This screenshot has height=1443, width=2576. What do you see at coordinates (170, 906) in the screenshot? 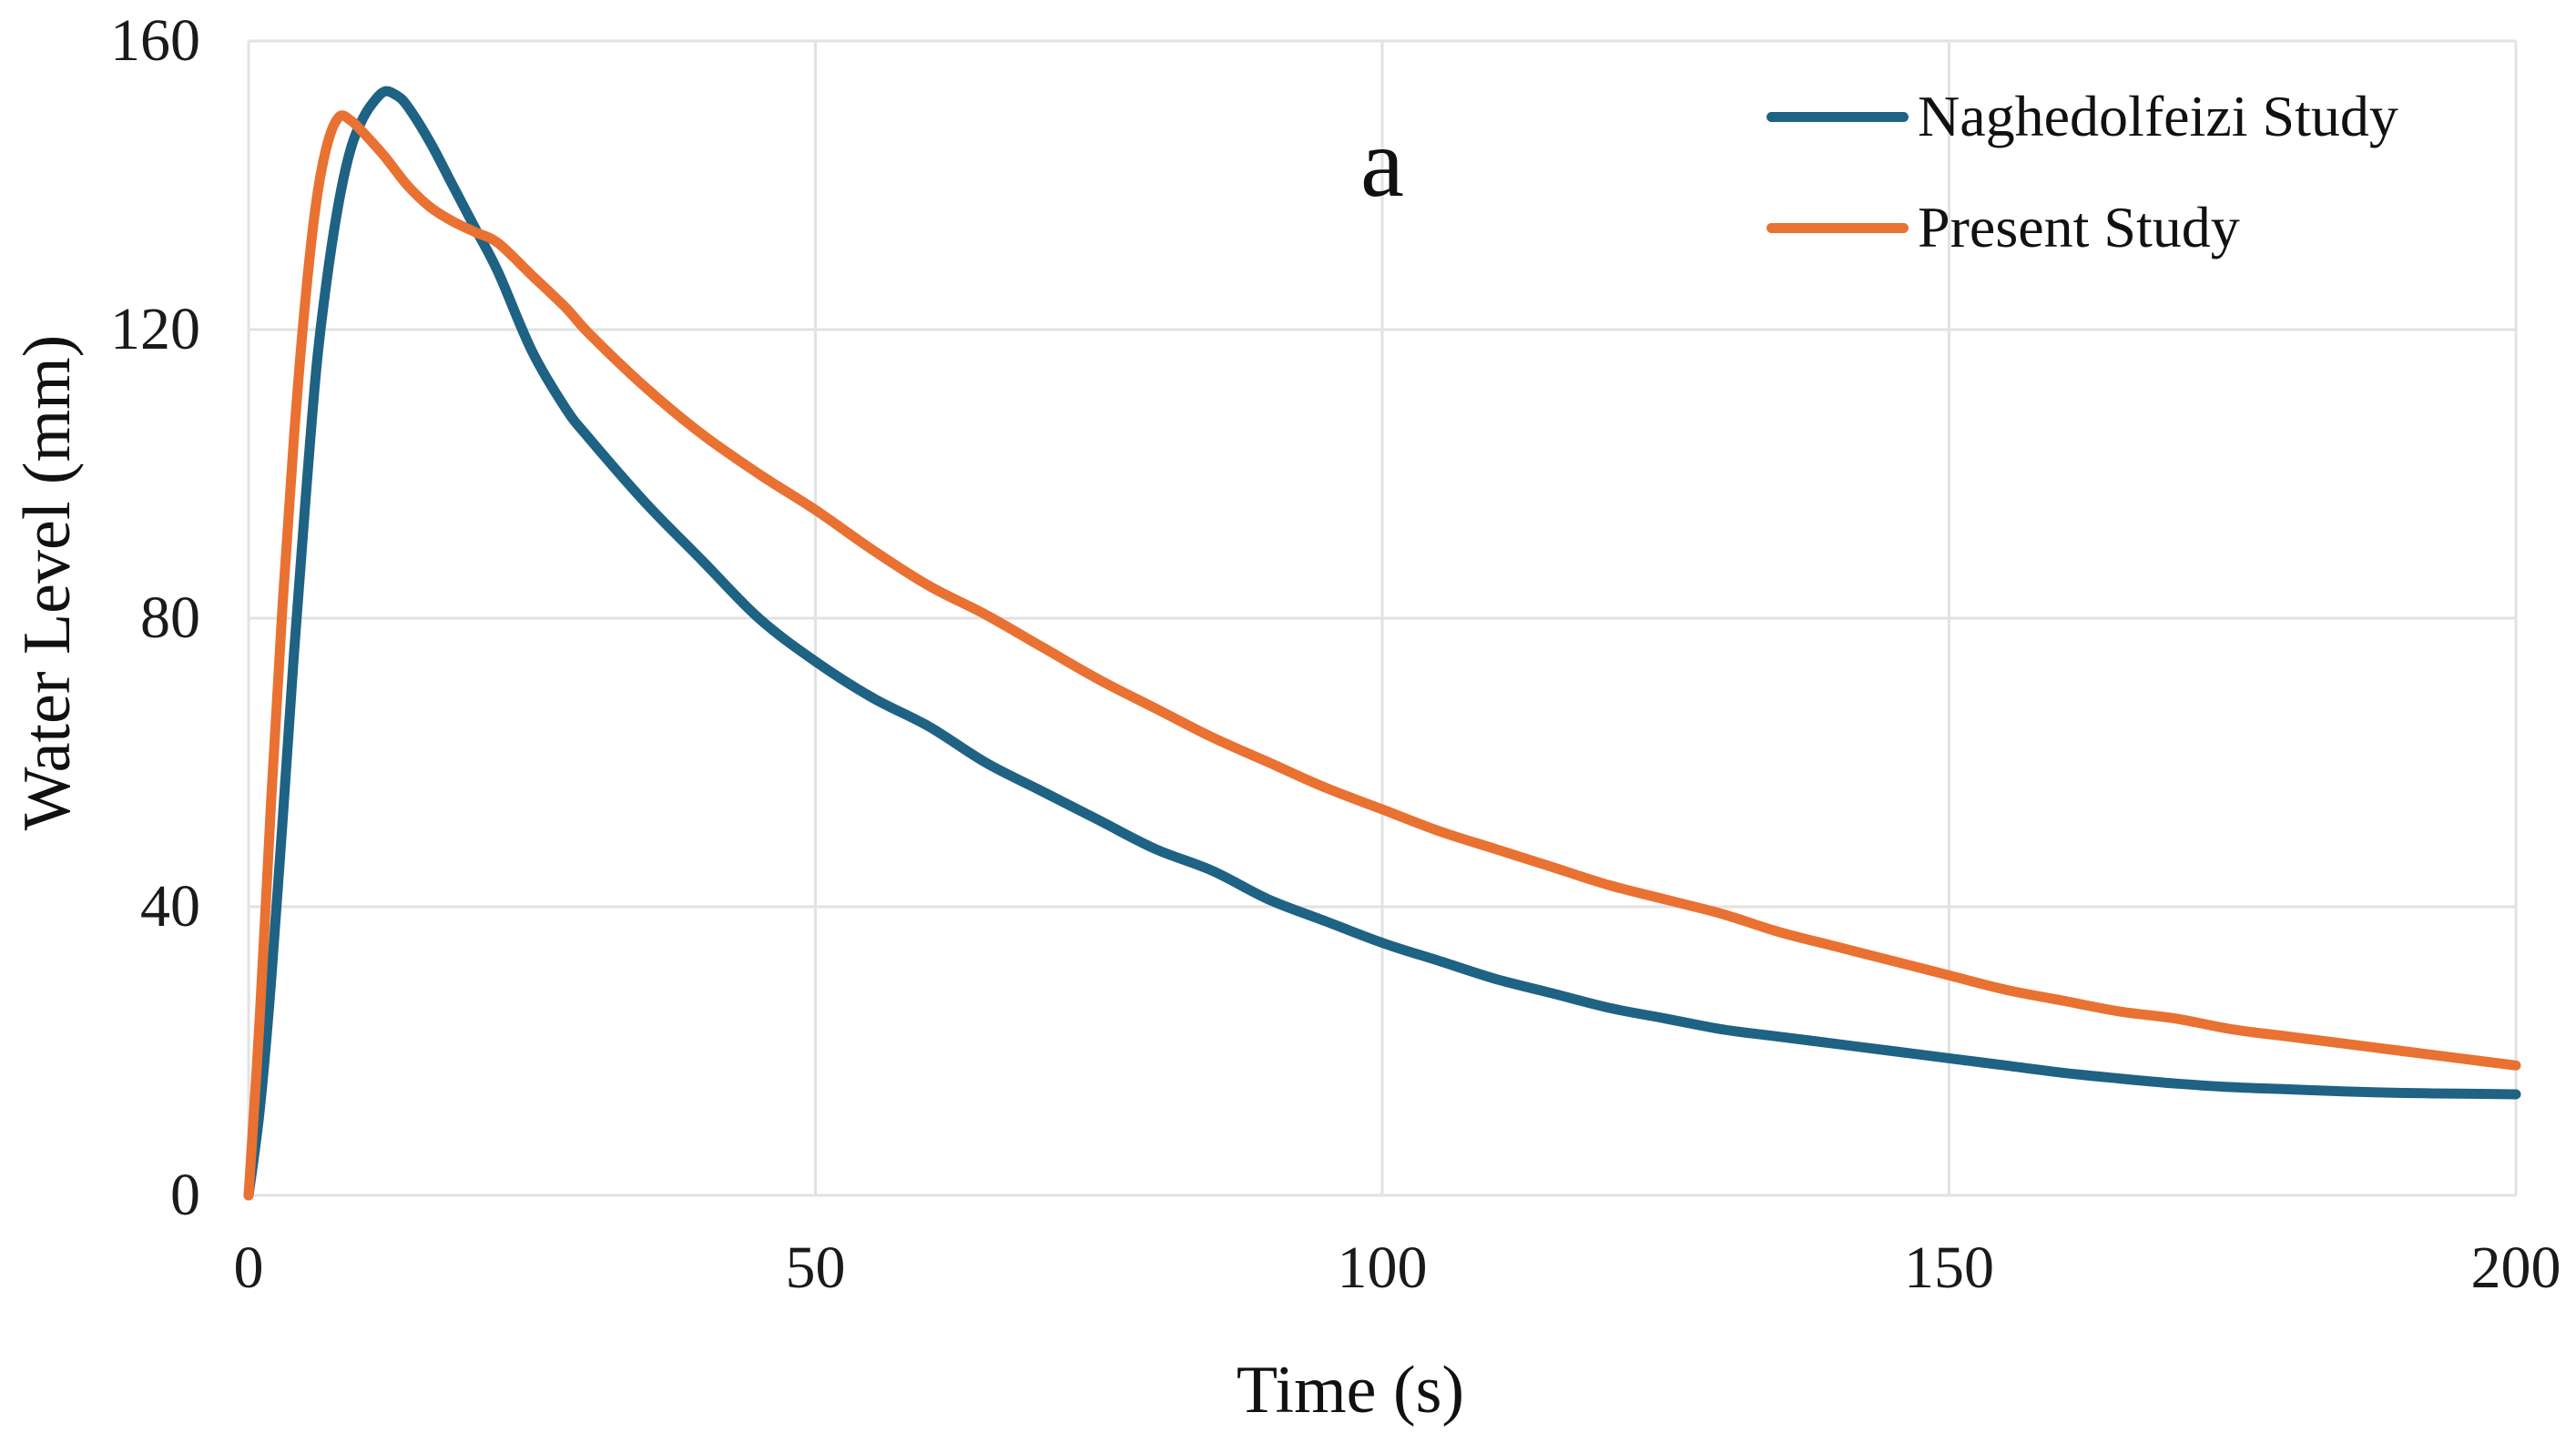
I see `y-tick-label: 40` at bounding box center [170, 906].